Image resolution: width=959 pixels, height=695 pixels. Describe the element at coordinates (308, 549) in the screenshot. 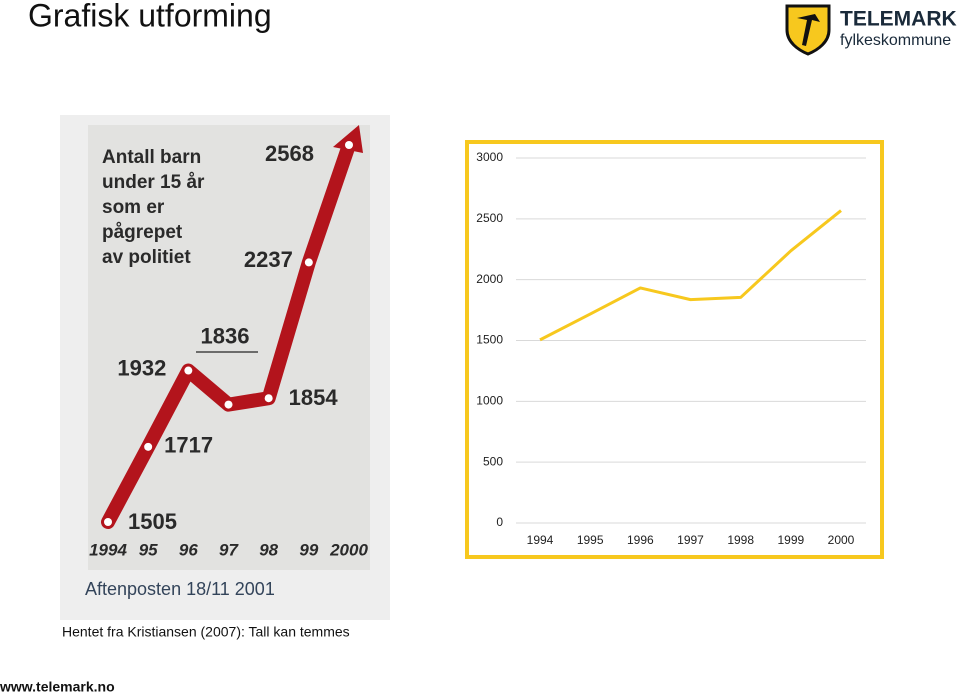

I see `clip-x-label: 99` at that location.